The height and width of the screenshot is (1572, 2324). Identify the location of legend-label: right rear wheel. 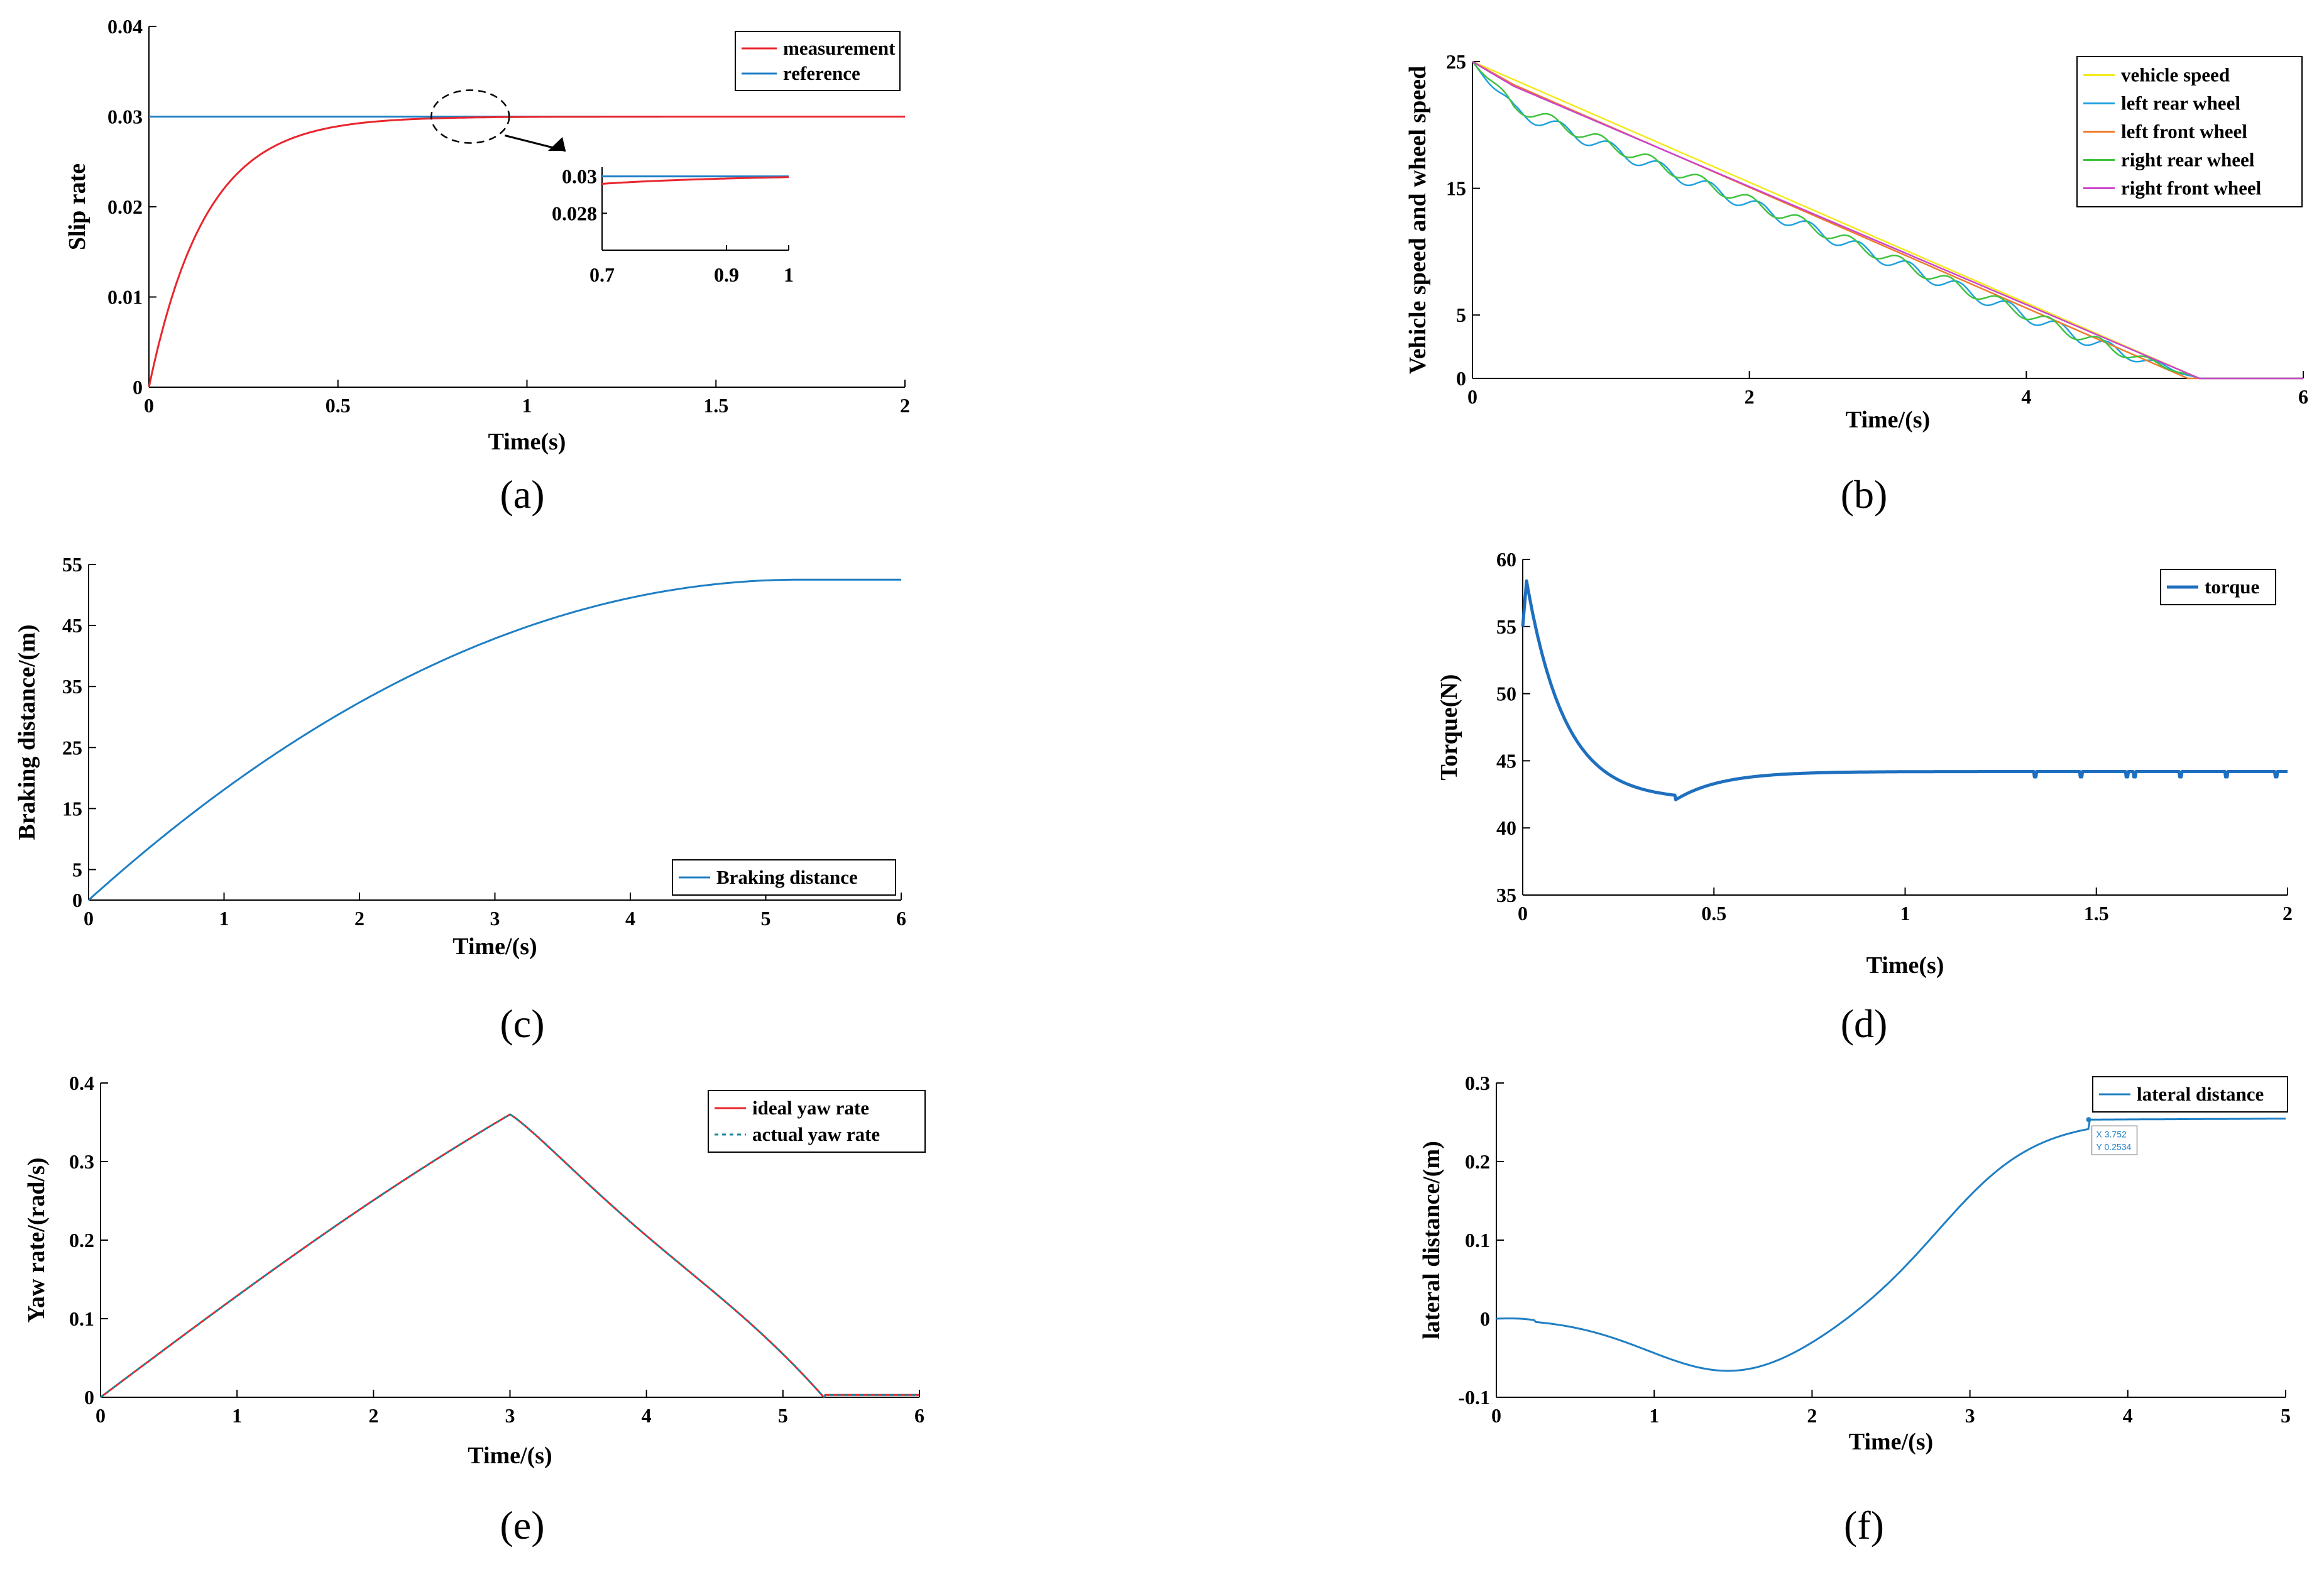
(2188, 160).